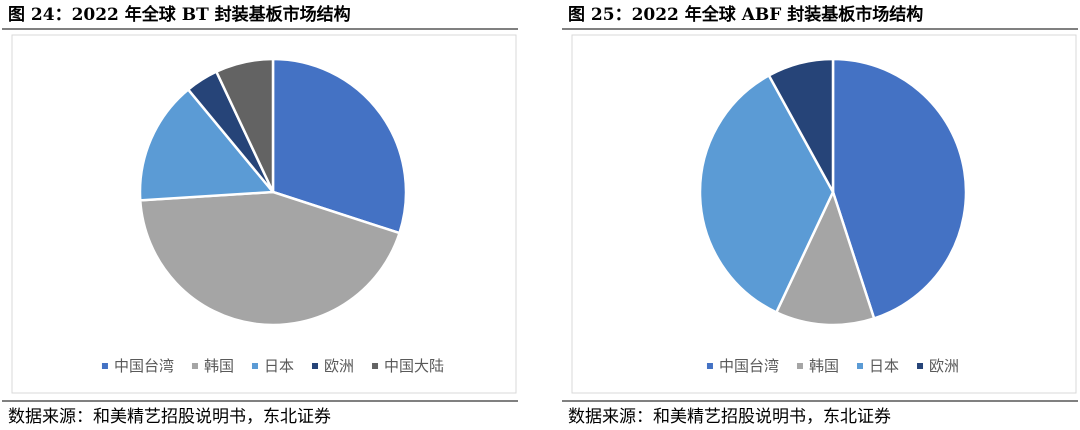 The width and height of the screenshot is (1080, 430). Describe the element at coordinates (414, 366) in the screenshot. I see `legend-label: 中国大陆` at that location.